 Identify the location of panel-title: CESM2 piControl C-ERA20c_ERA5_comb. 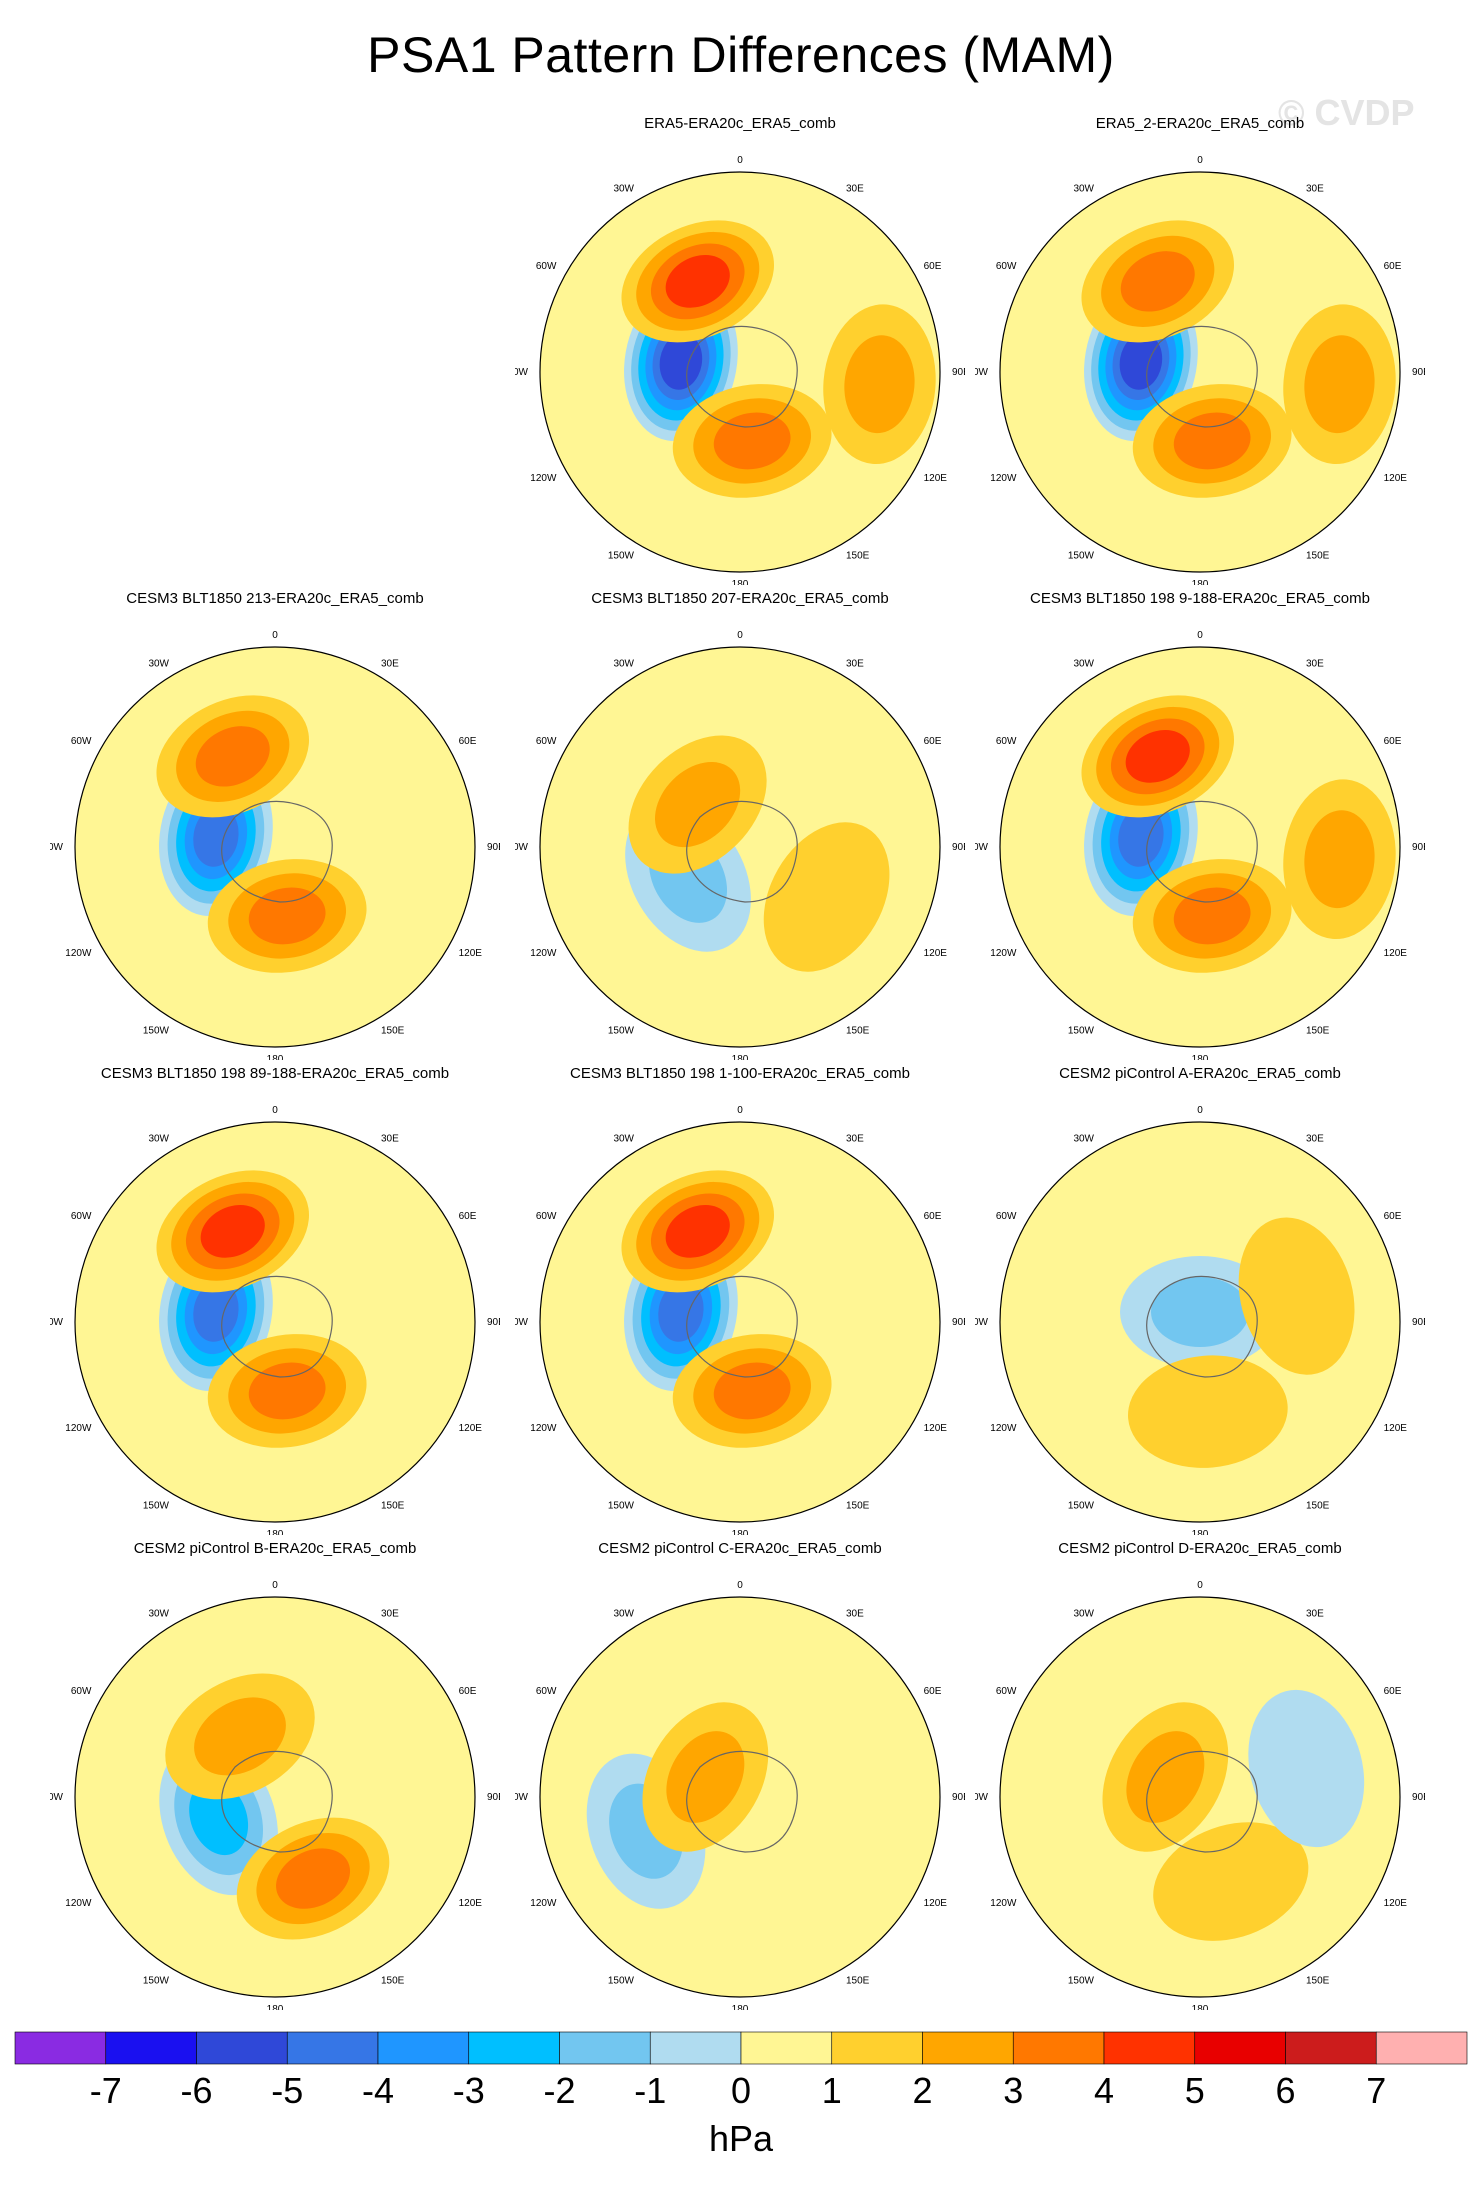
(740, 1548).